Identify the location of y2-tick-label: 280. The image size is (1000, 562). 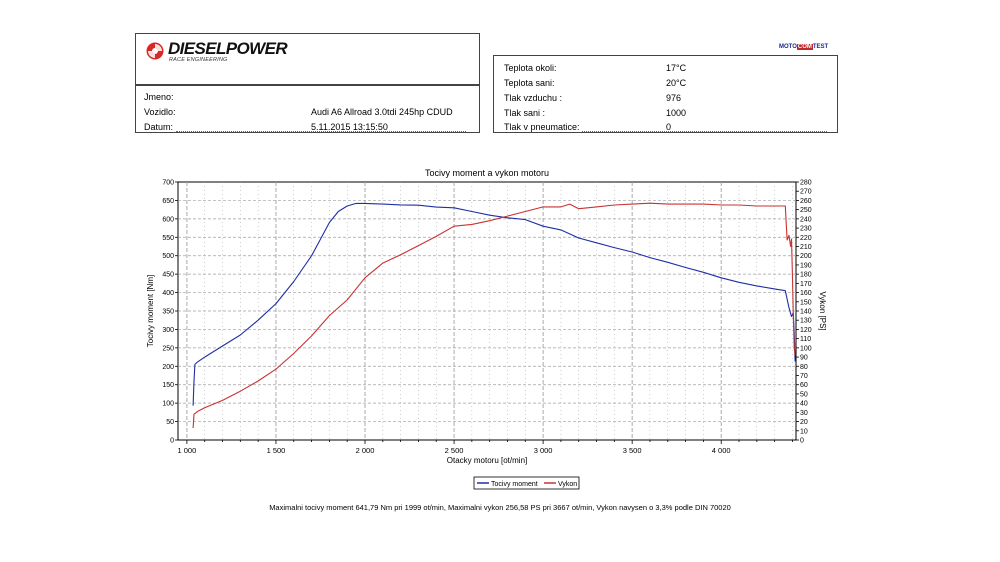
(806, 183).